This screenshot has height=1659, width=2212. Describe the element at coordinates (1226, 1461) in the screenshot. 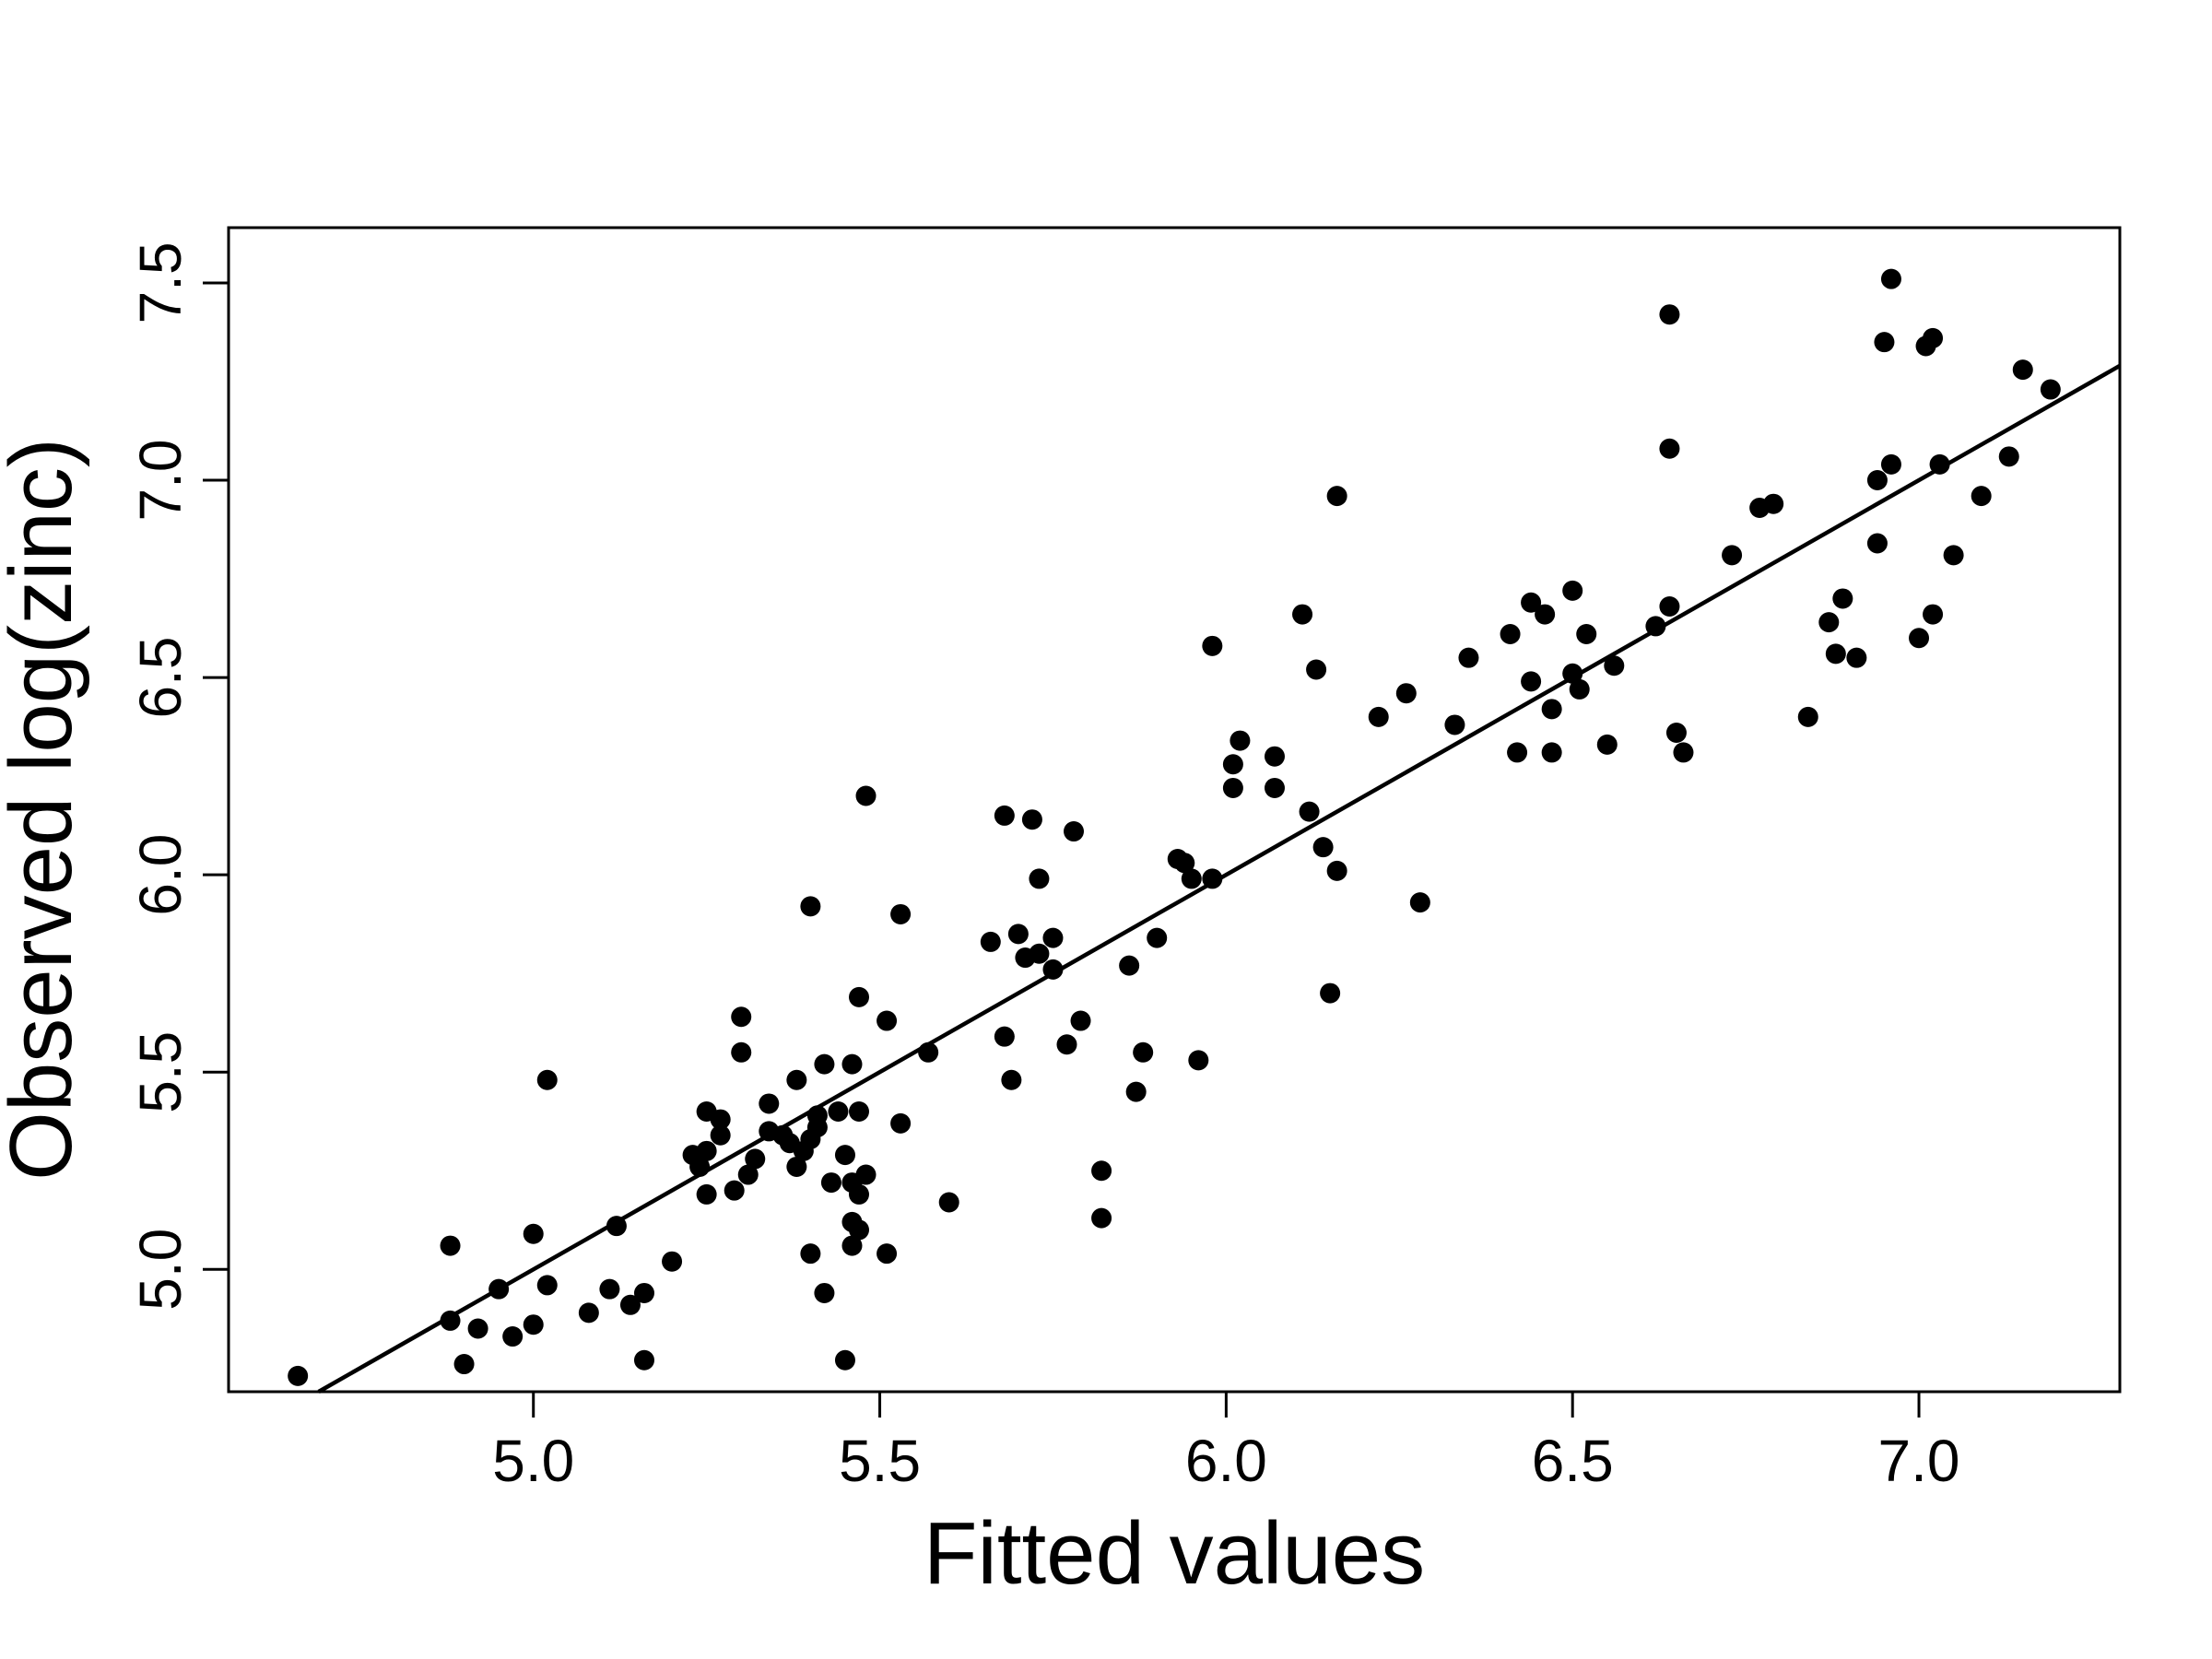

I see `x-tick-label: 6.0` at that location.